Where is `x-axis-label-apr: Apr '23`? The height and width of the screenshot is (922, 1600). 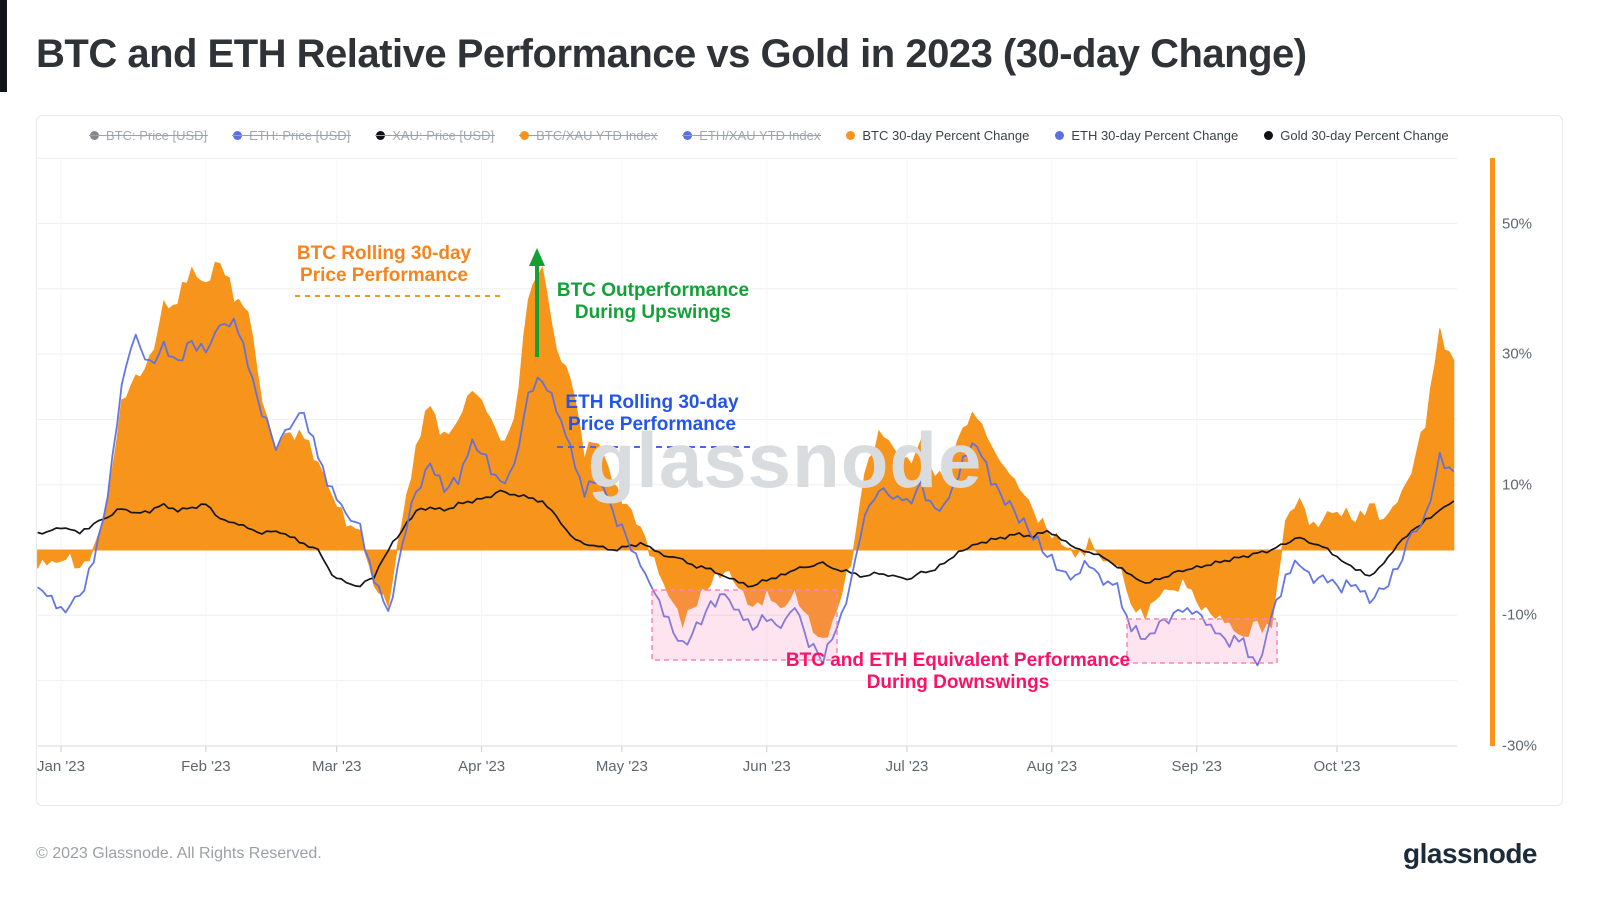
x-axis-label-apr: Apr '23 is located at coordinates (482, 766).